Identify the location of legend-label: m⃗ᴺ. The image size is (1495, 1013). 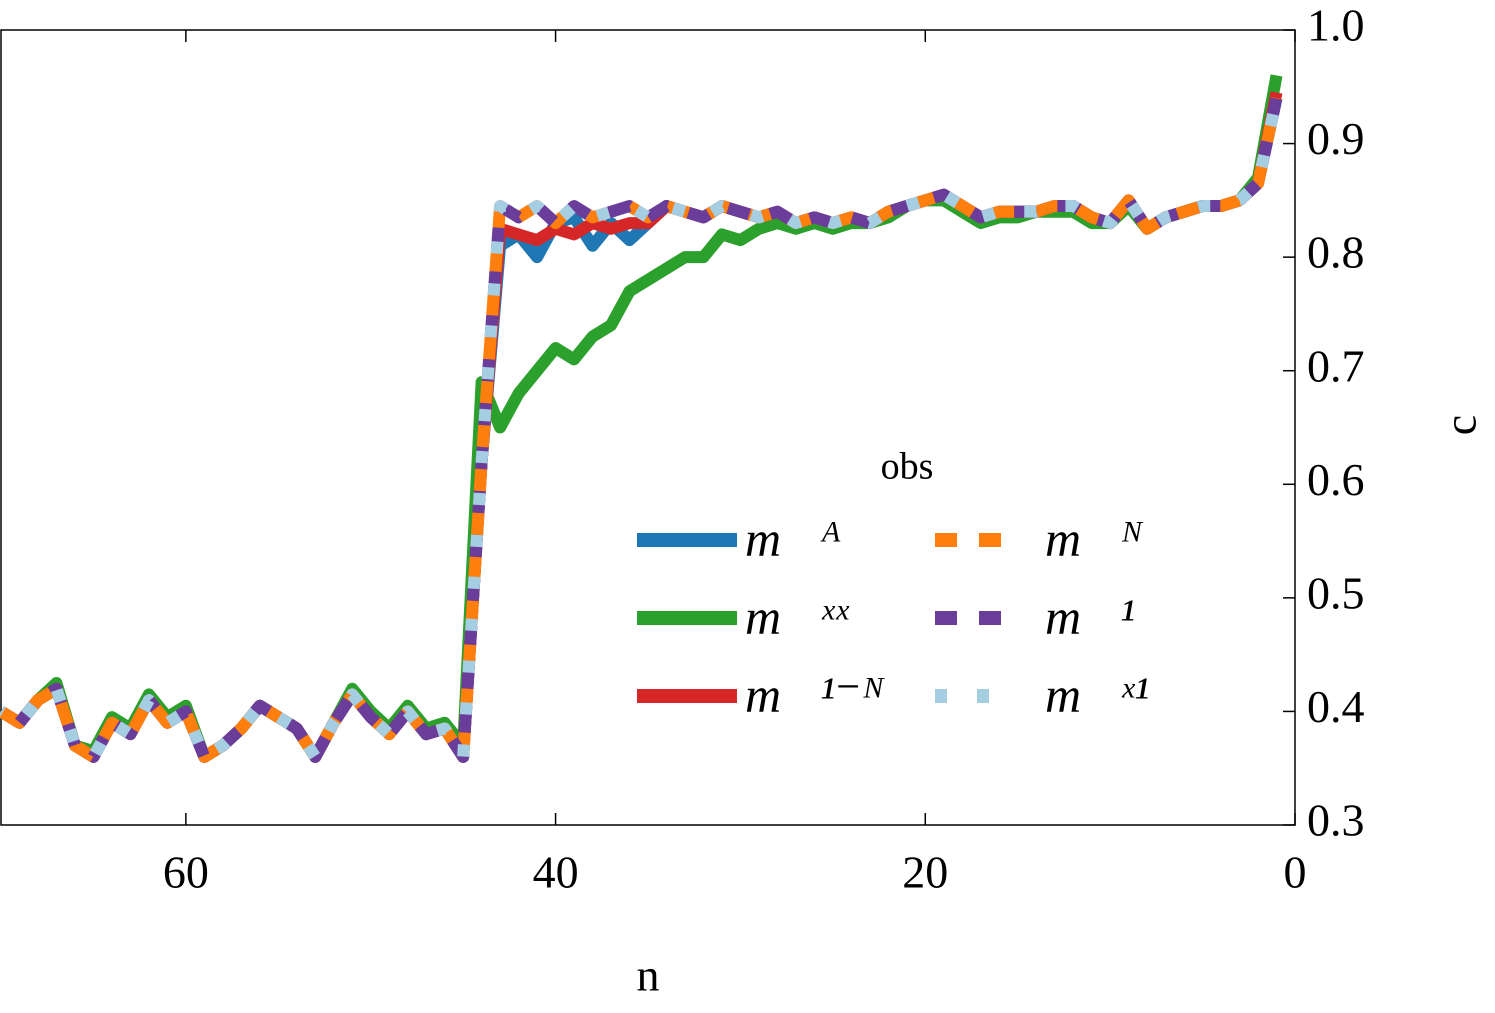
(1094, 538).